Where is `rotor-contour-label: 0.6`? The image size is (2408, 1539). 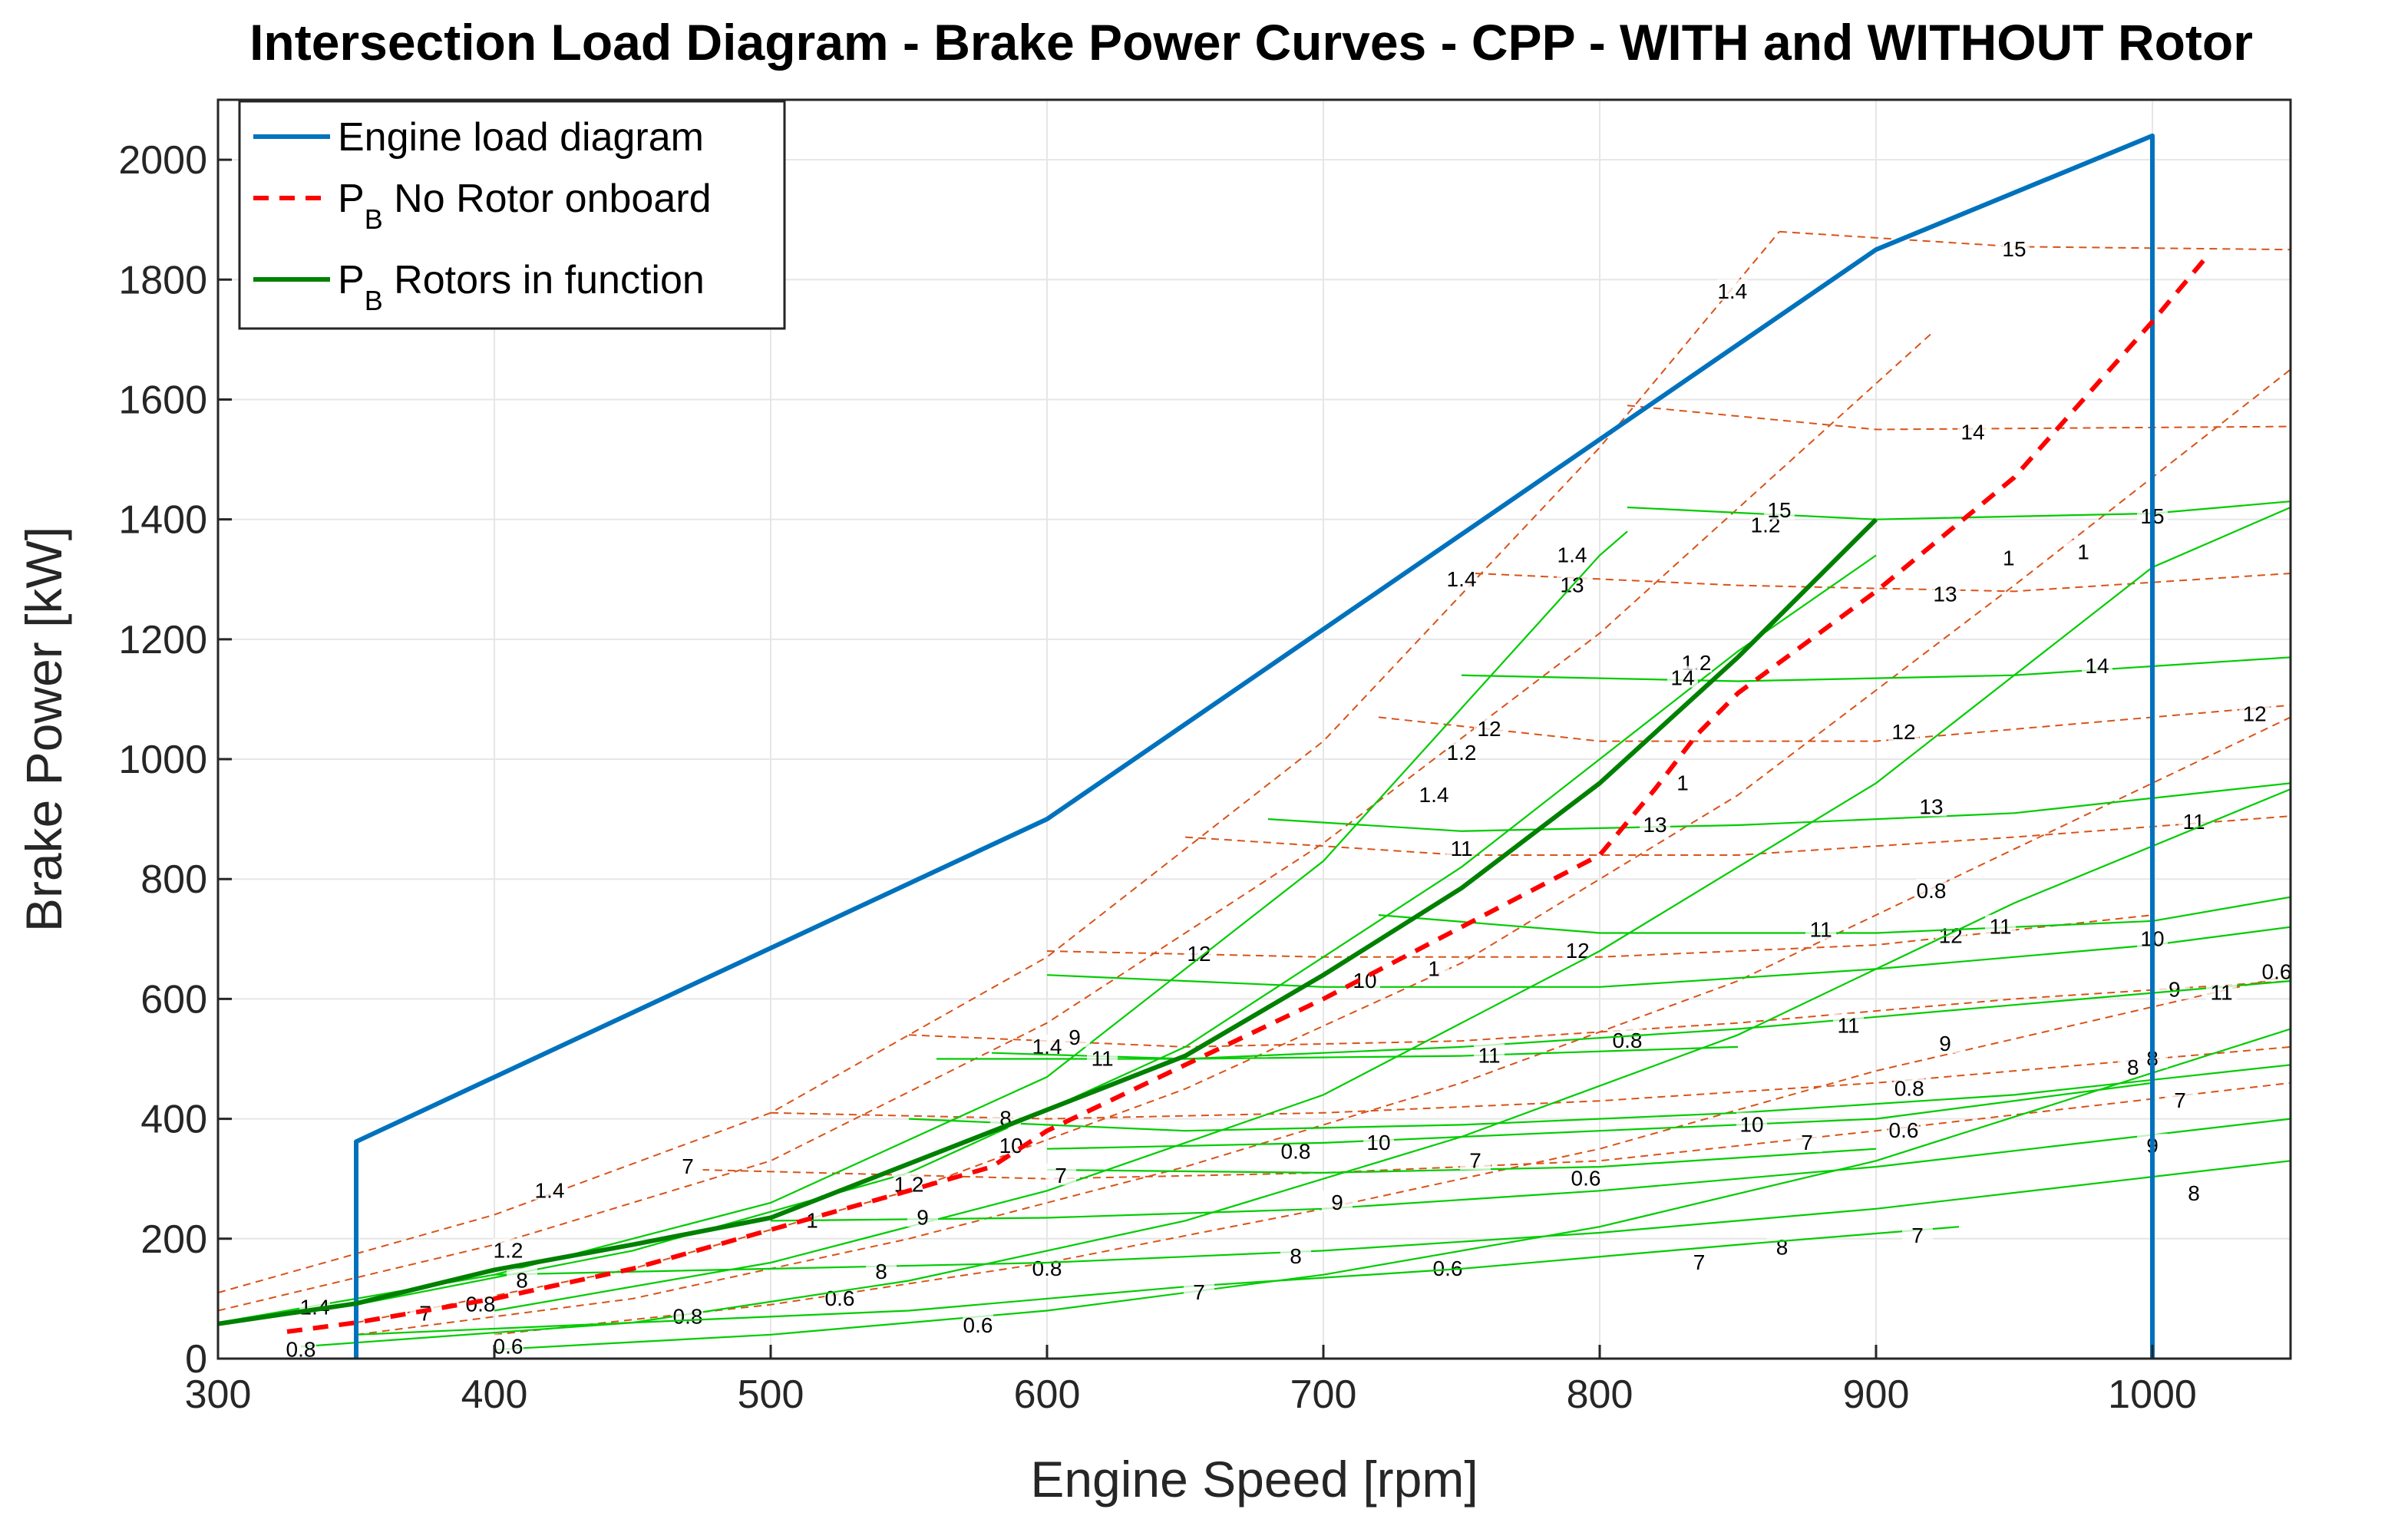
rotor-contour-label: 0.6 is located at coordinates (509, 1346).